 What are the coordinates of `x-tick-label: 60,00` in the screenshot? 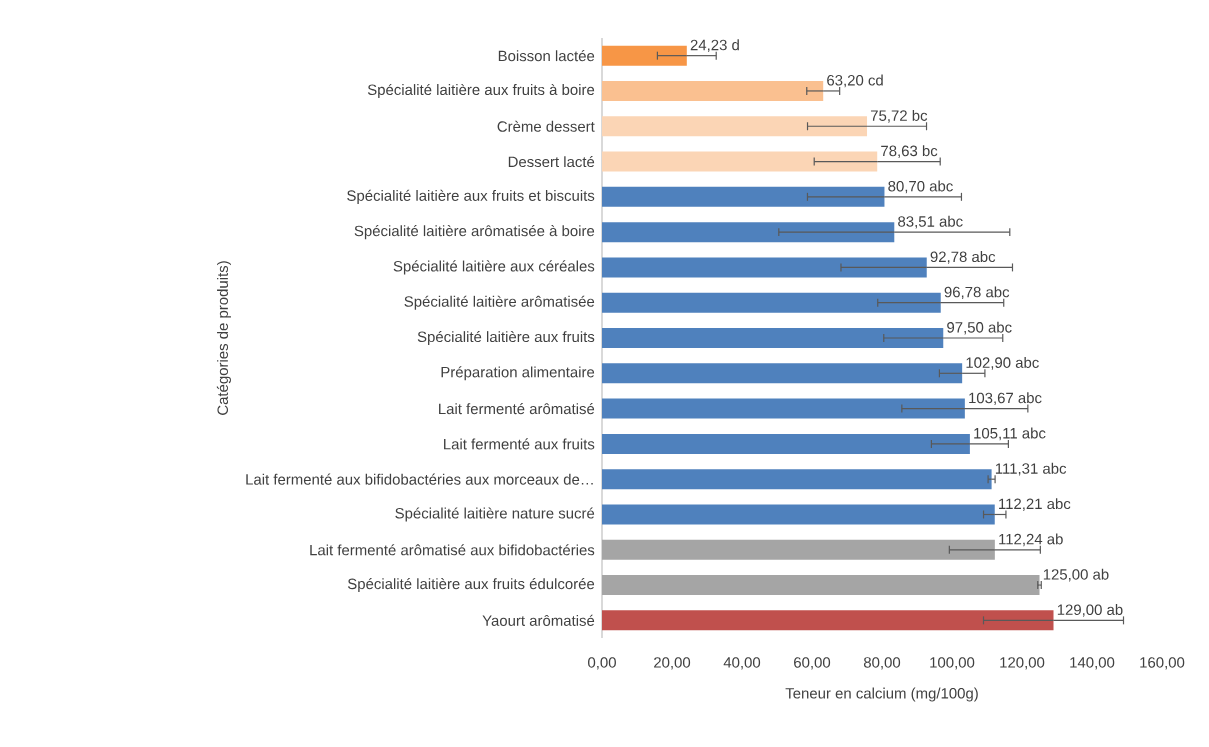 It's located at (812, 663).